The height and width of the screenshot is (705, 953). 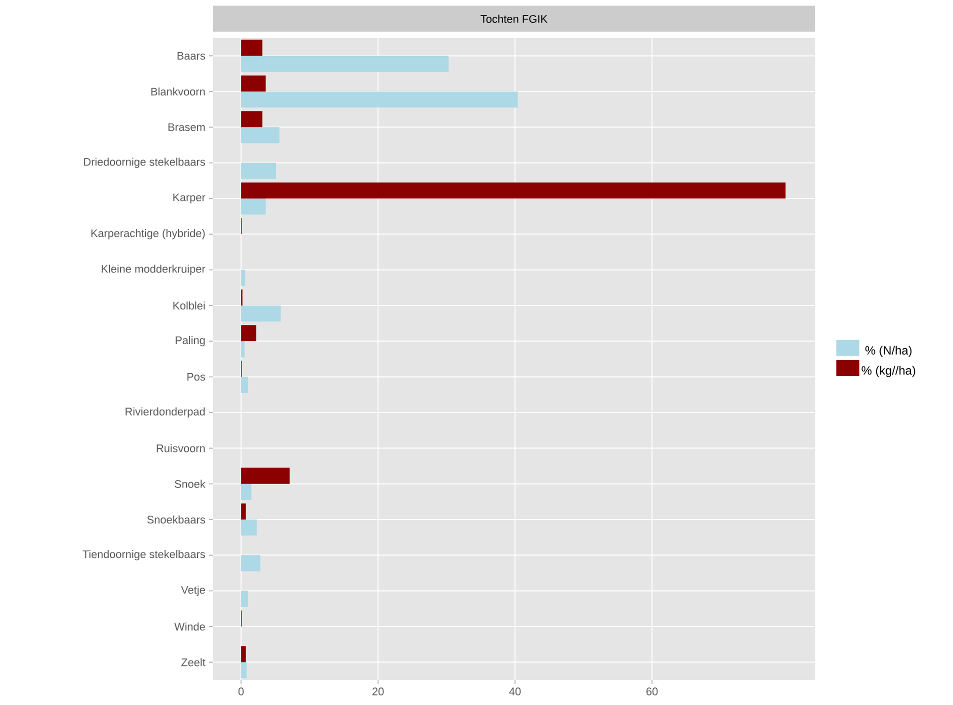 What do you see at coordinates (241, 692) in the screenshot?
I see `x-tick-label: 0` at bounding box center [241, 692].